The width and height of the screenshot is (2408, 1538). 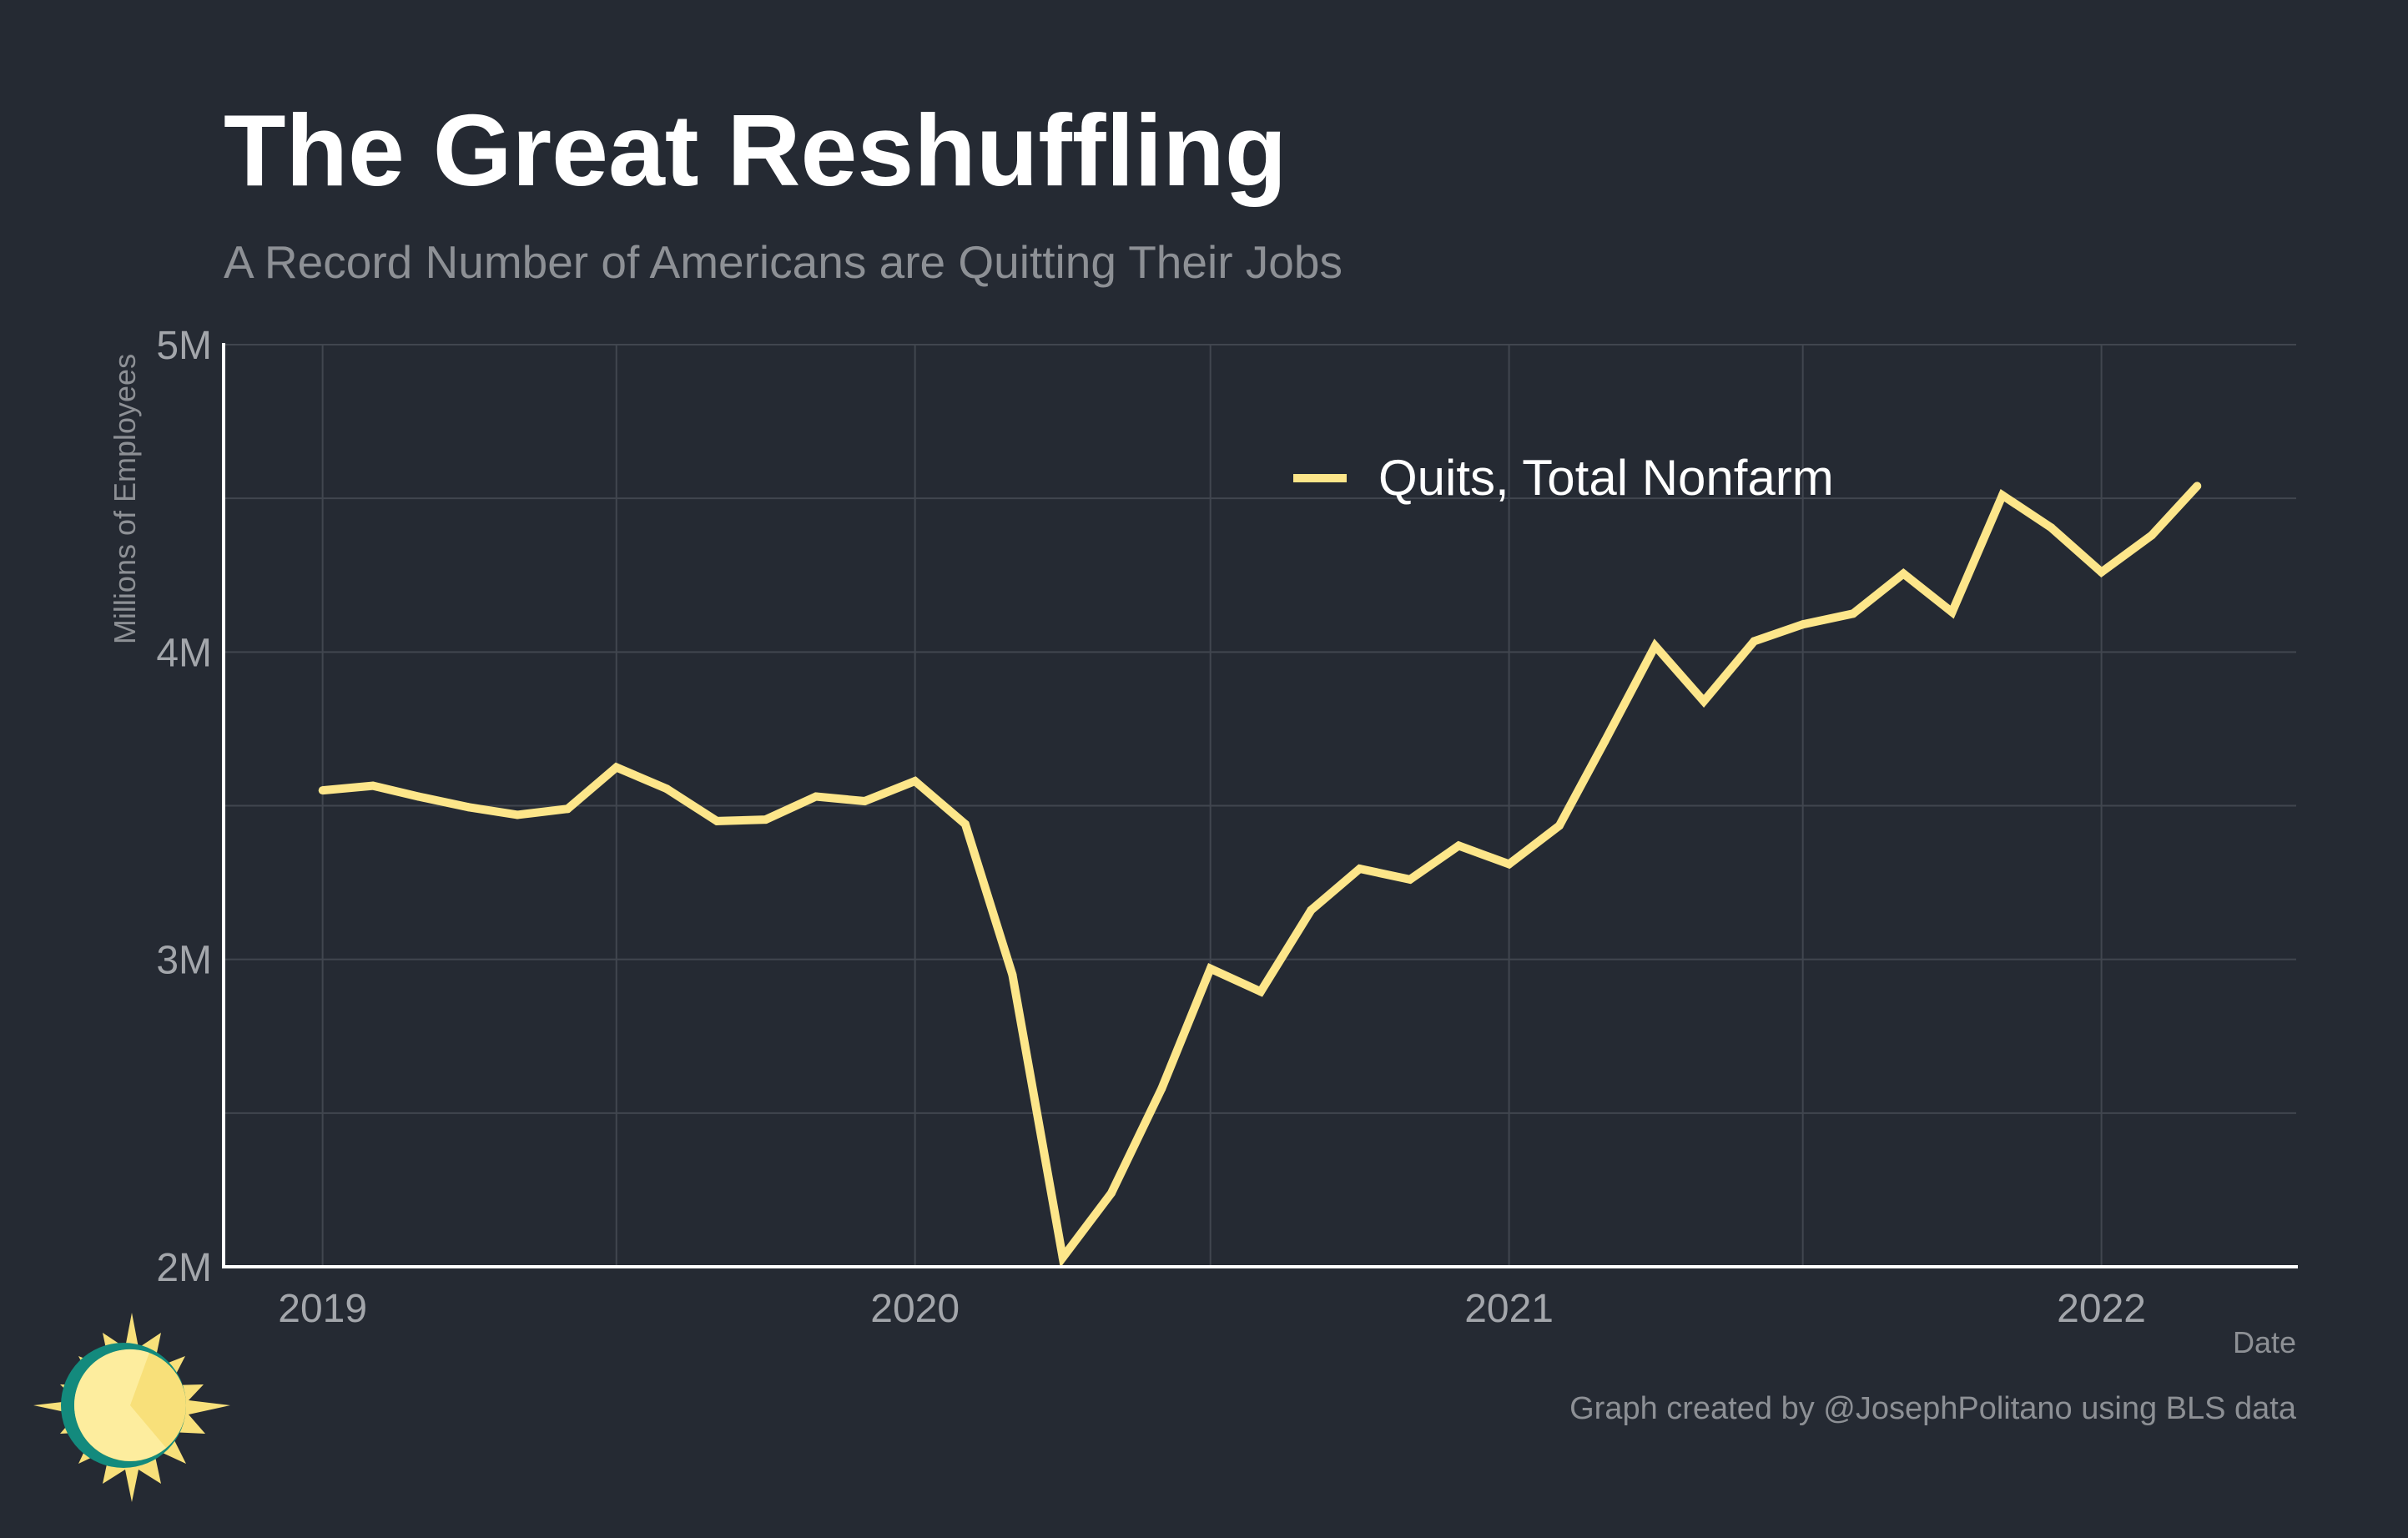 I want to click on x-tick-label: 2020, so click(x=915, y=1309).